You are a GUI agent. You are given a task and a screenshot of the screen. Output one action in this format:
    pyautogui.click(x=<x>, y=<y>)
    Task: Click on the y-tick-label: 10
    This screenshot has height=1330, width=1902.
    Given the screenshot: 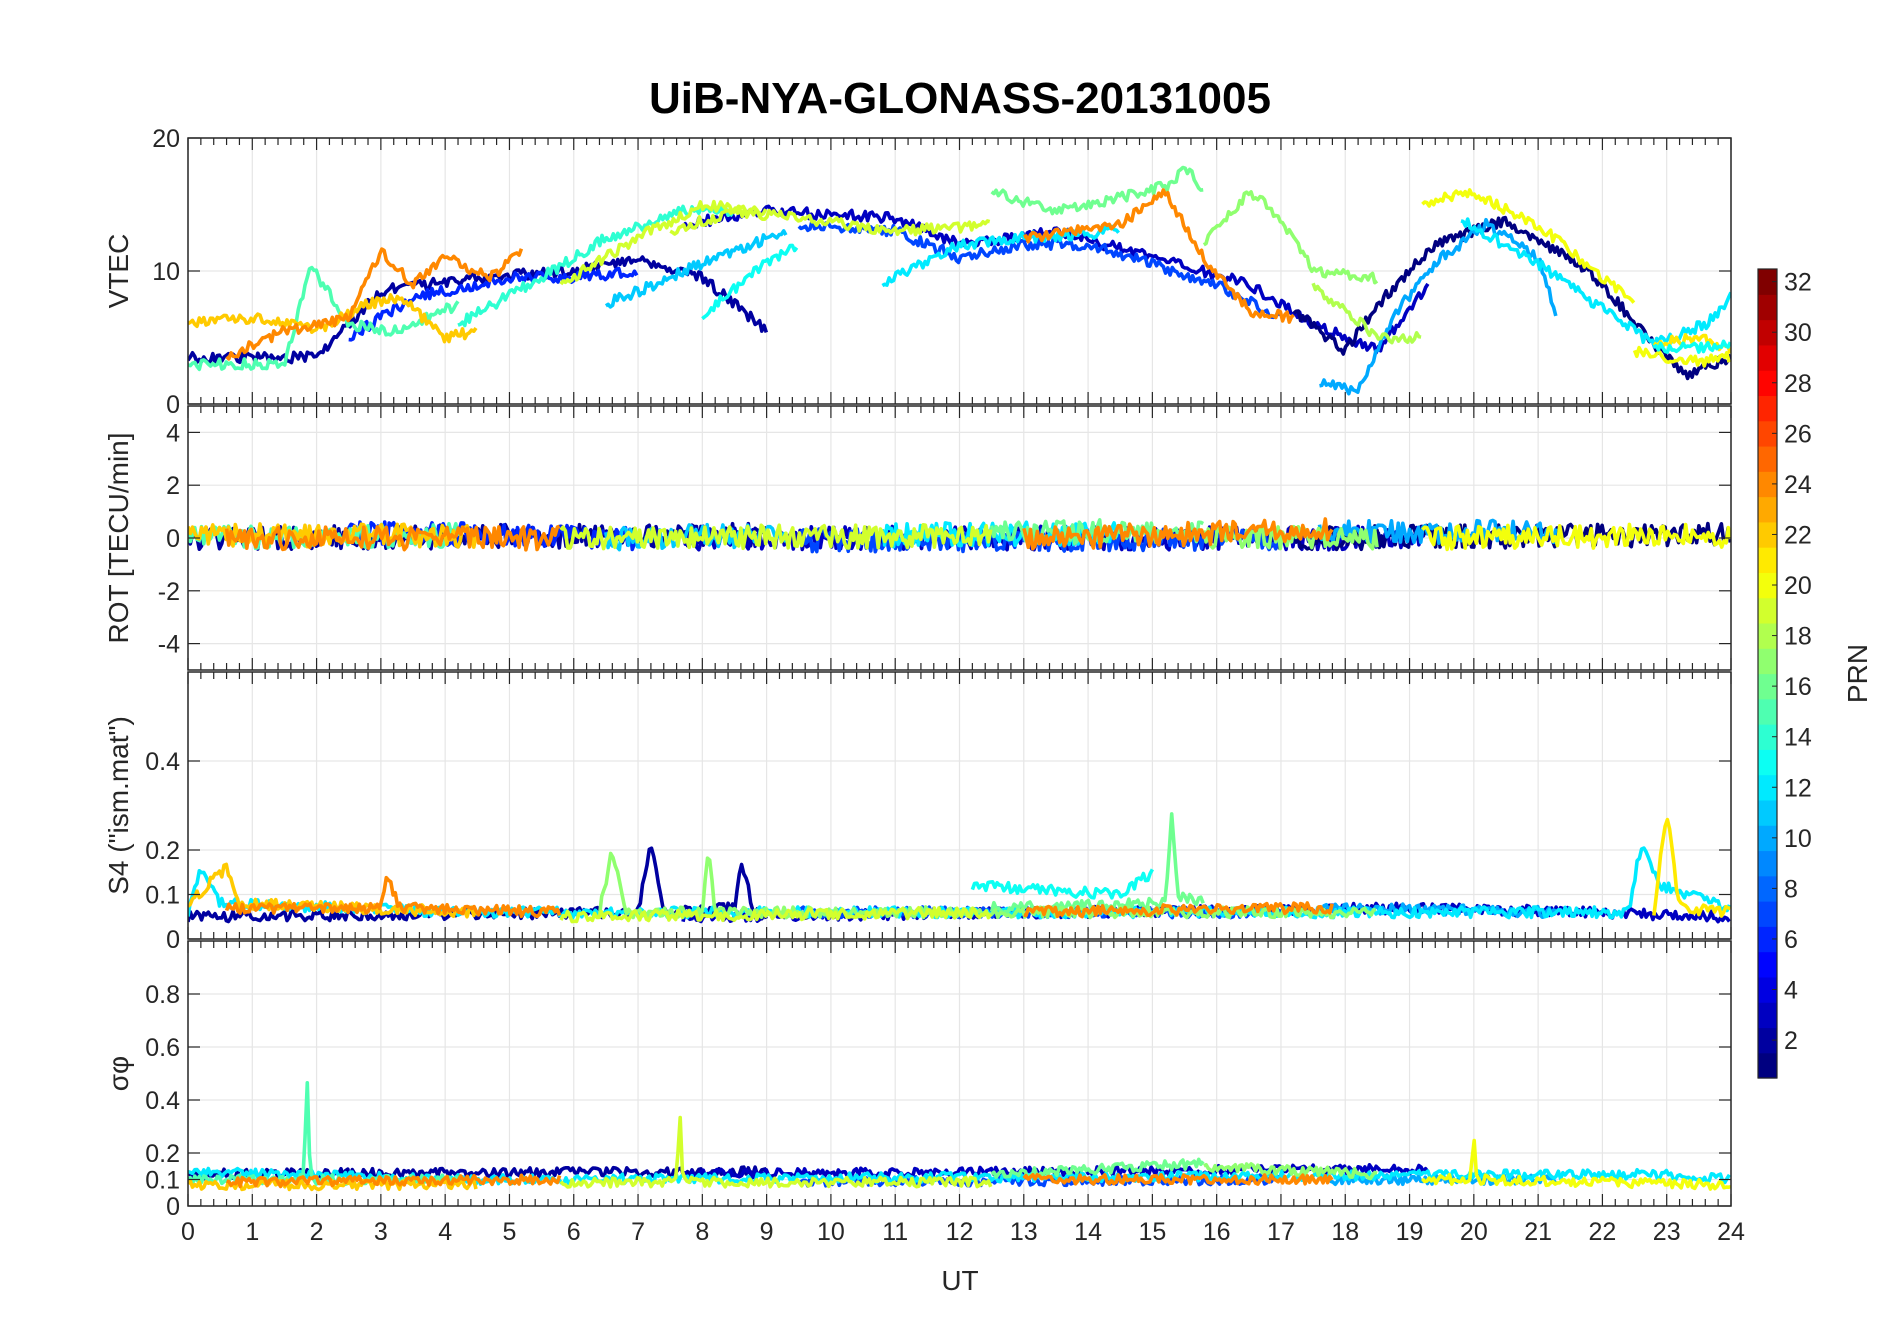 What is the action you would take?
    pyautogui.click(x=166, y=272)
    